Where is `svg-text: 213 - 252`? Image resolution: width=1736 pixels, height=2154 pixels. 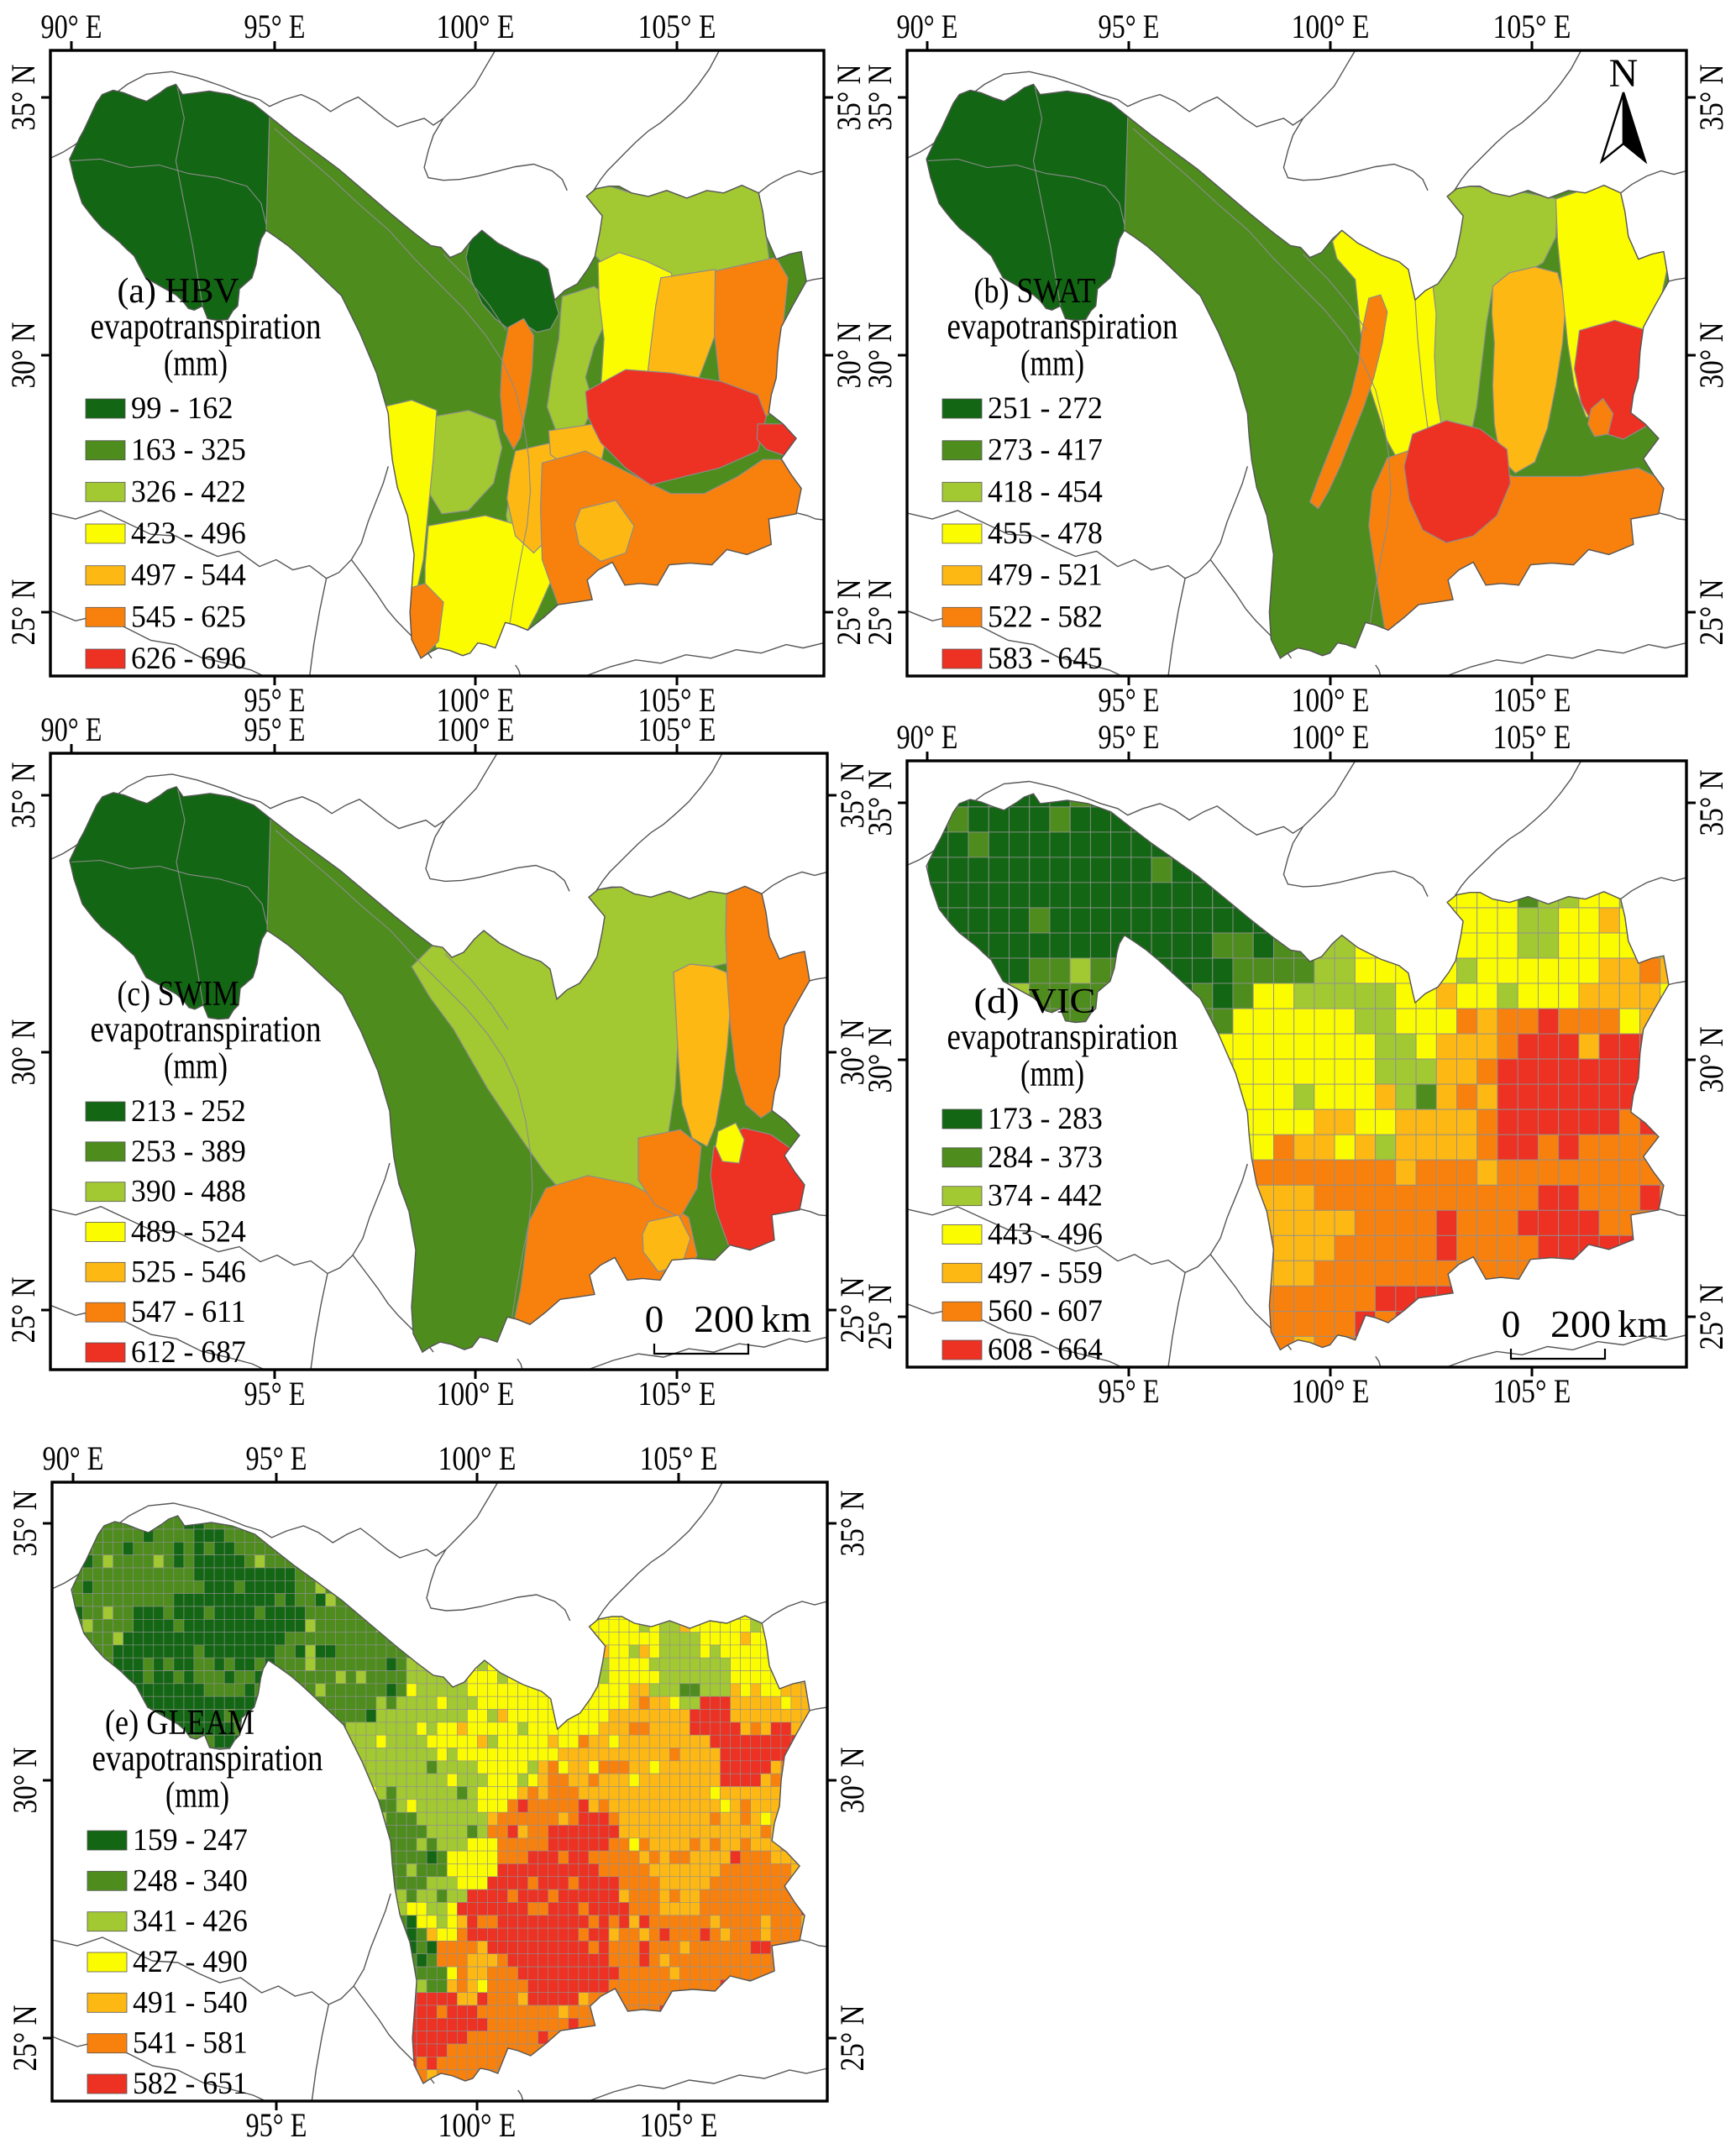 svg-text: 213 - 252 is located at coordinates (188, 1111).